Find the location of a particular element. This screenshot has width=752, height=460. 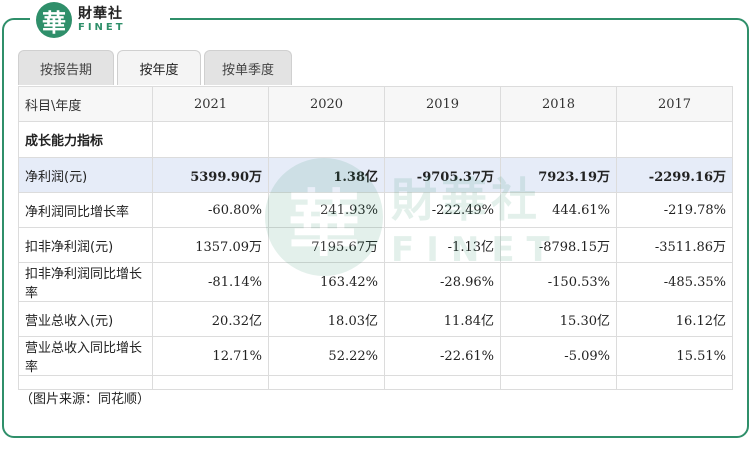

header-row: 科目\年度 2021 2020 2019 2018 2017 is located at coordinates (375, 104).